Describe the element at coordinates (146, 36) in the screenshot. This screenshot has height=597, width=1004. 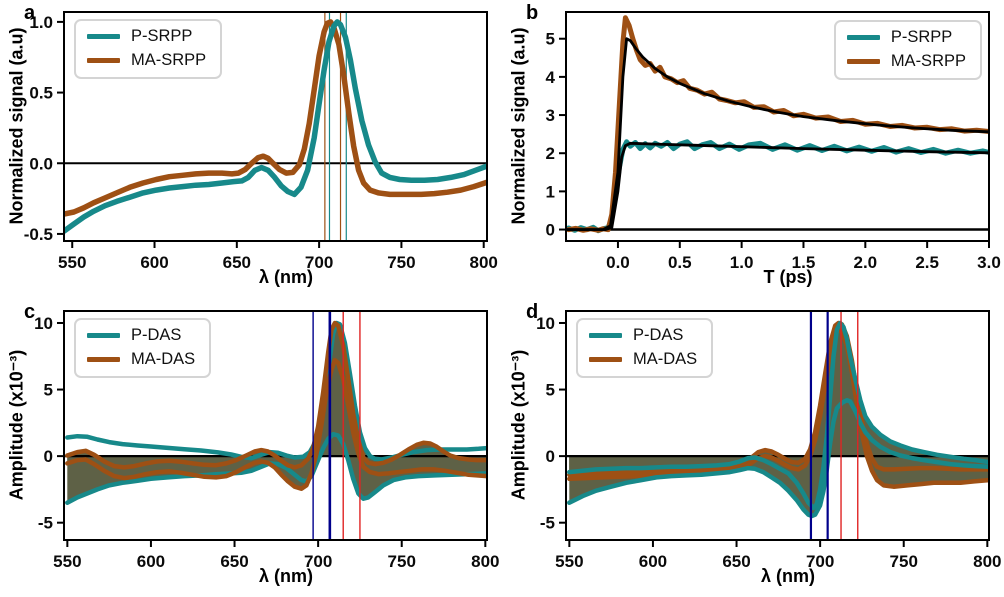
I see `legend-item-p-srpp: P-SRPP` at that location.